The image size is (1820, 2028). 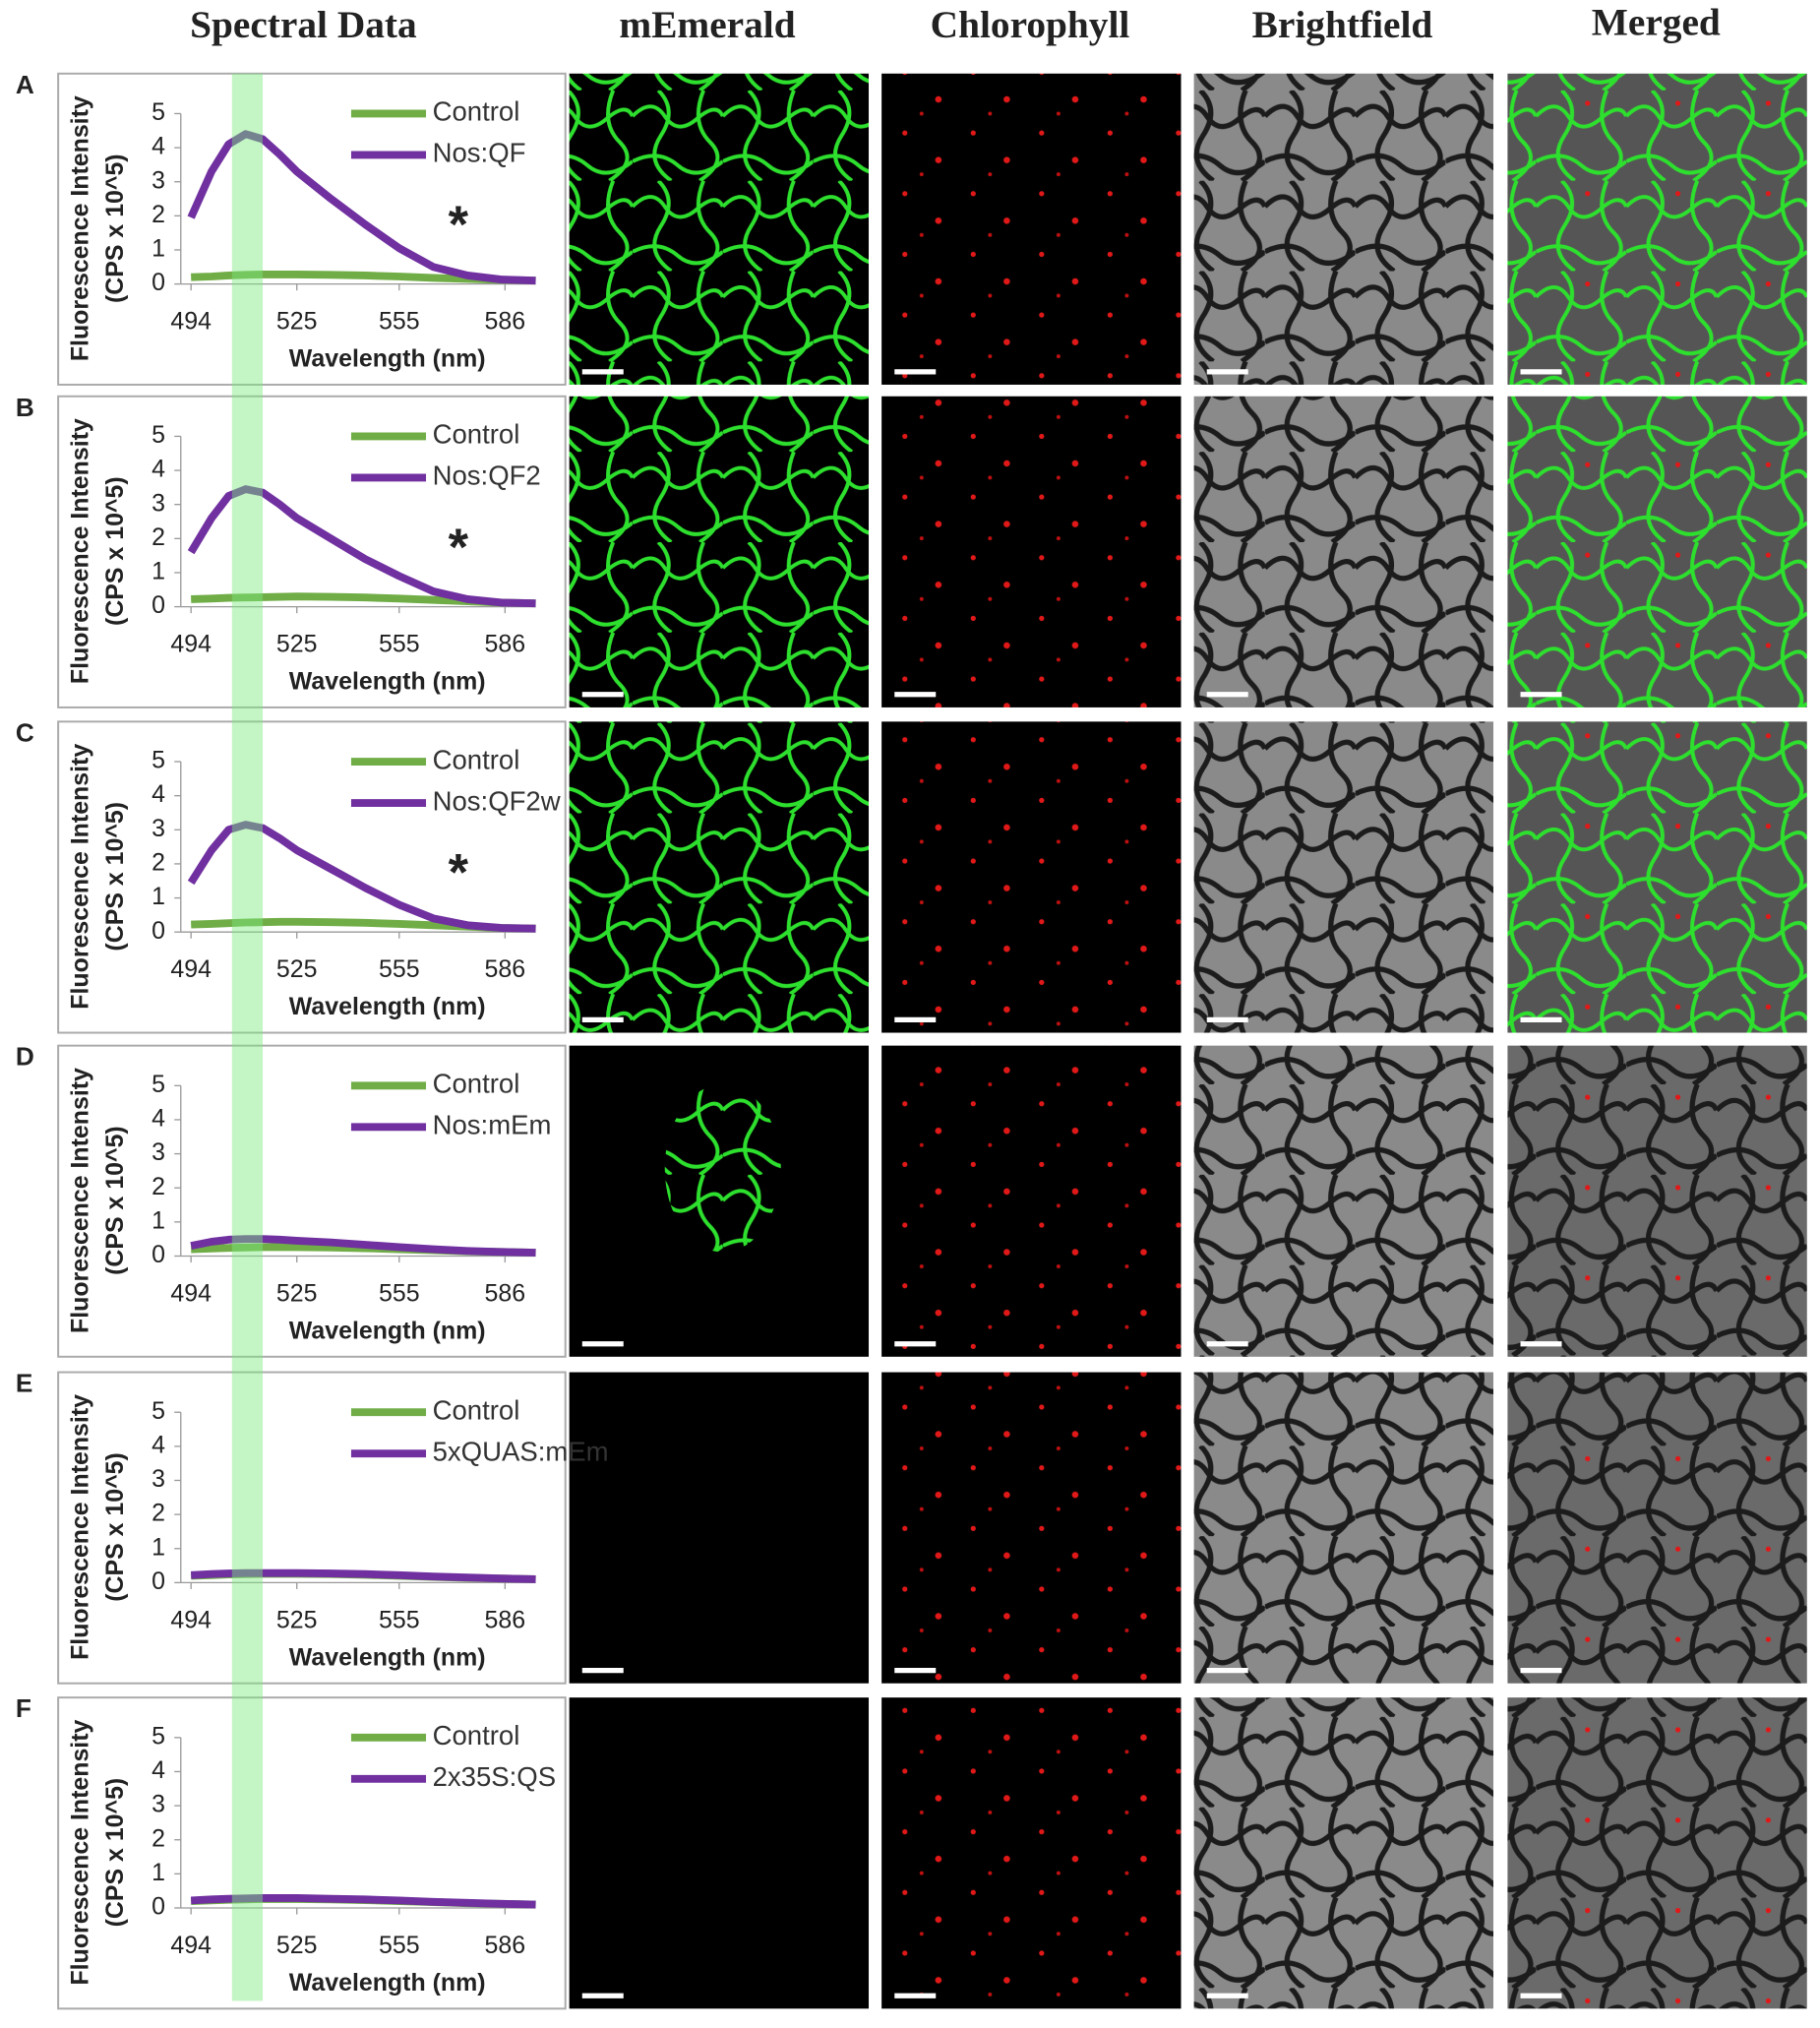 I want to click on legend-label: Nos:QF, so click(x=479, y=153).